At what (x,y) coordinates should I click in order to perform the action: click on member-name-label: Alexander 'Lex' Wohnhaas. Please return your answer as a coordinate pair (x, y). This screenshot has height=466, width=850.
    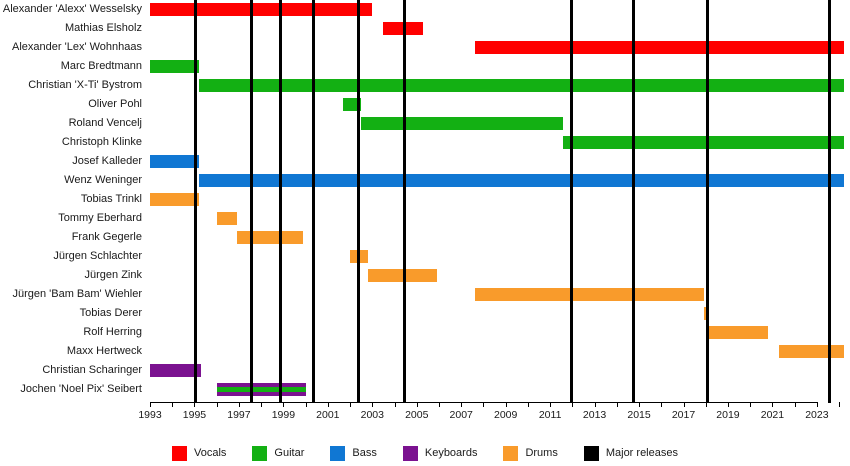
    Looking at the image, I should click on (77, 46).